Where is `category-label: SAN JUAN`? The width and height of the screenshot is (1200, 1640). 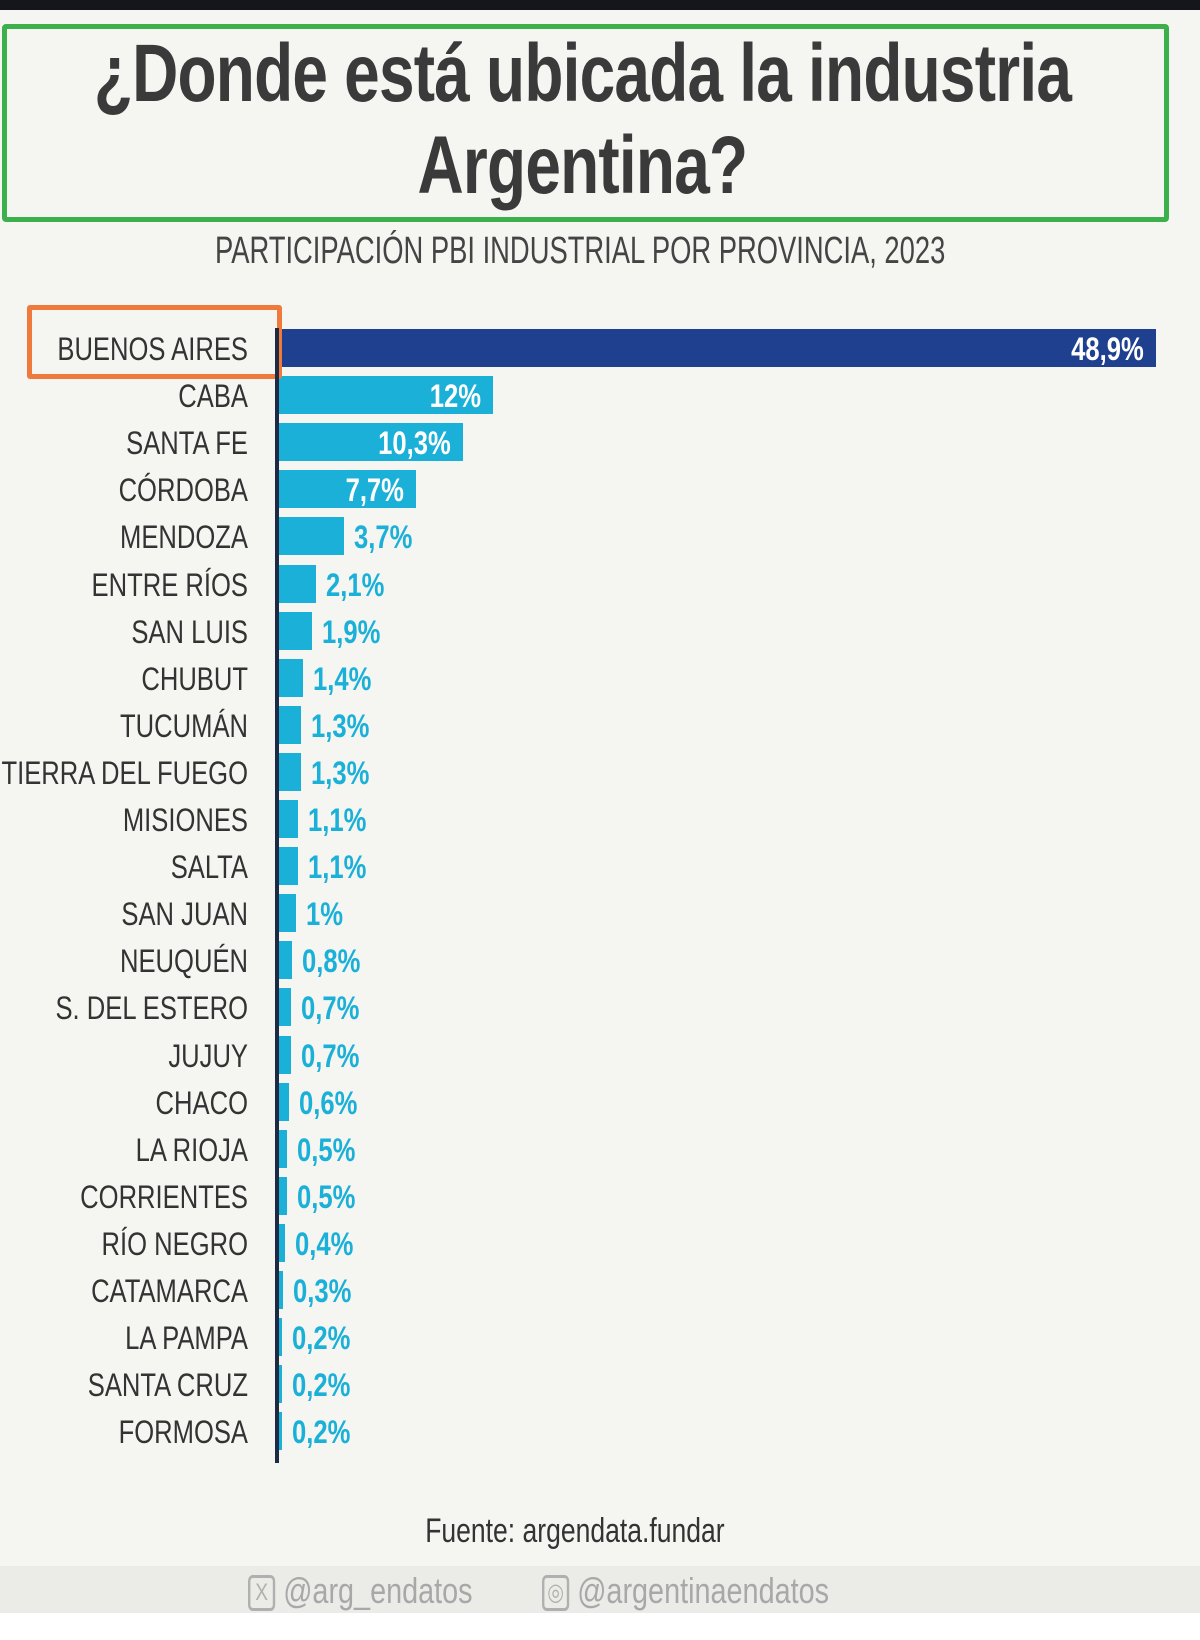 category-label: SAN JUAN is located at coordinates (184, 914).